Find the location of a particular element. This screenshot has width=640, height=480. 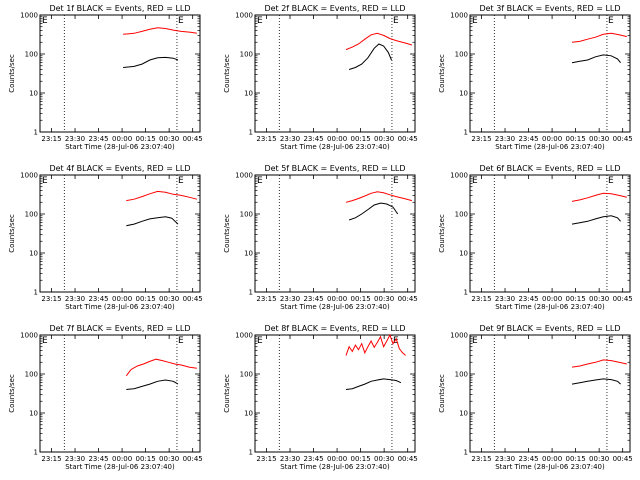

panel-title: Det 1f BLACK = Events, RED = LLD is located at coordinates (119, 8).